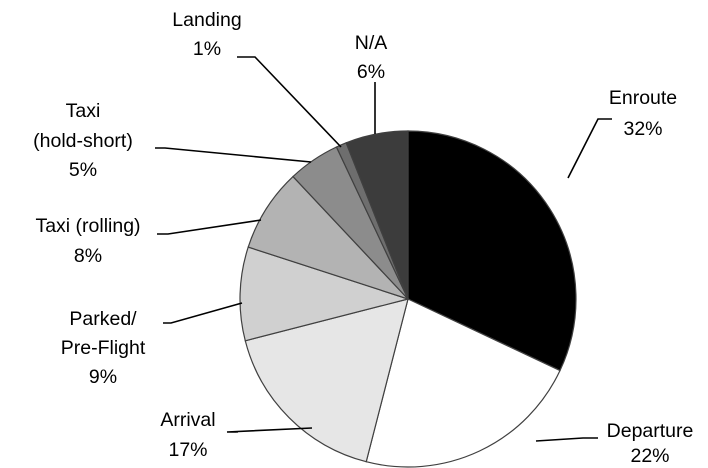 The height and width of the screenshot is (468, 708). What do you see at coordinates (88, 256) in the screenshot?
I see `slice-percent-taxi-rolling: 8%` at bounding box center [88, 256].